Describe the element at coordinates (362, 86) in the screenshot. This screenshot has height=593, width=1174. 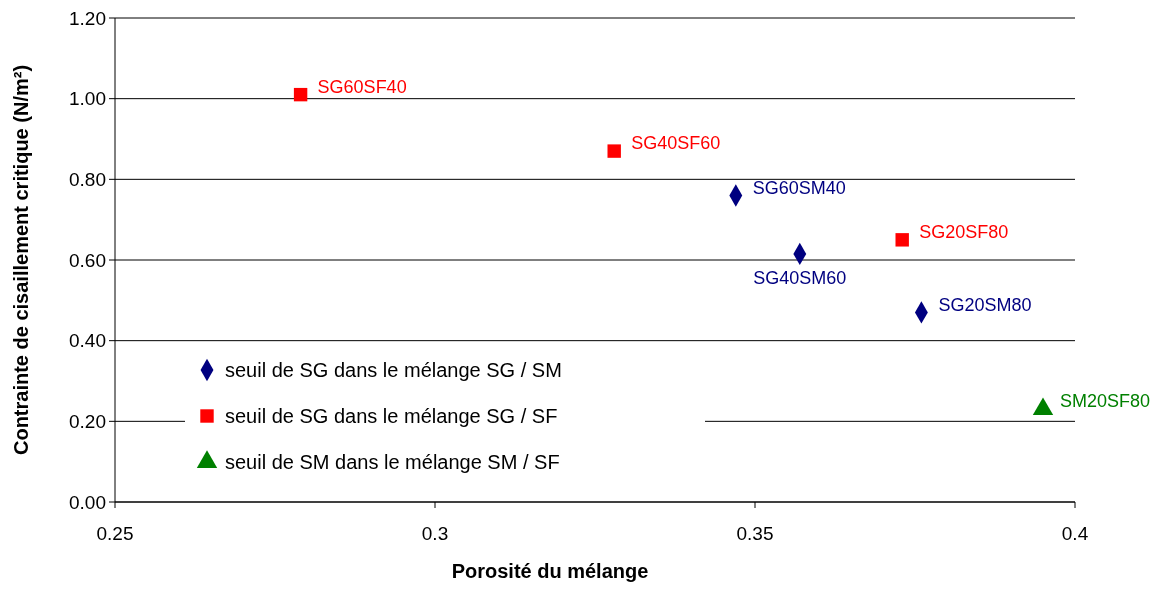
I see `annotation: SG60SF40` at that location.